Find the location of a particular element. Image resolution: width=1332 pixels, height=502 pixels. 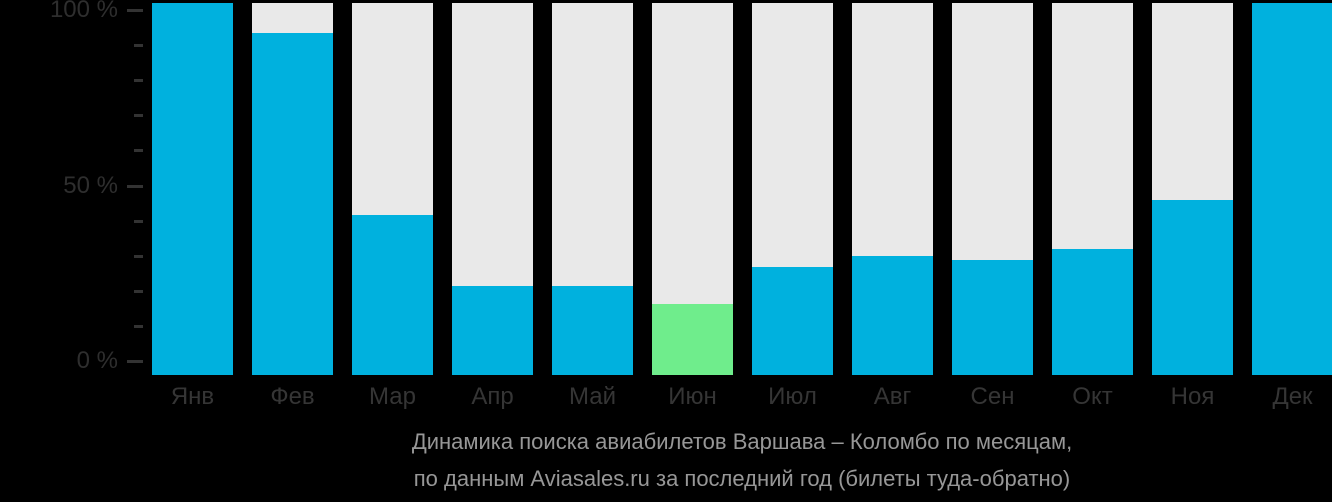

y-axis-label-50: 50 % is located at coordinates (90, 185).